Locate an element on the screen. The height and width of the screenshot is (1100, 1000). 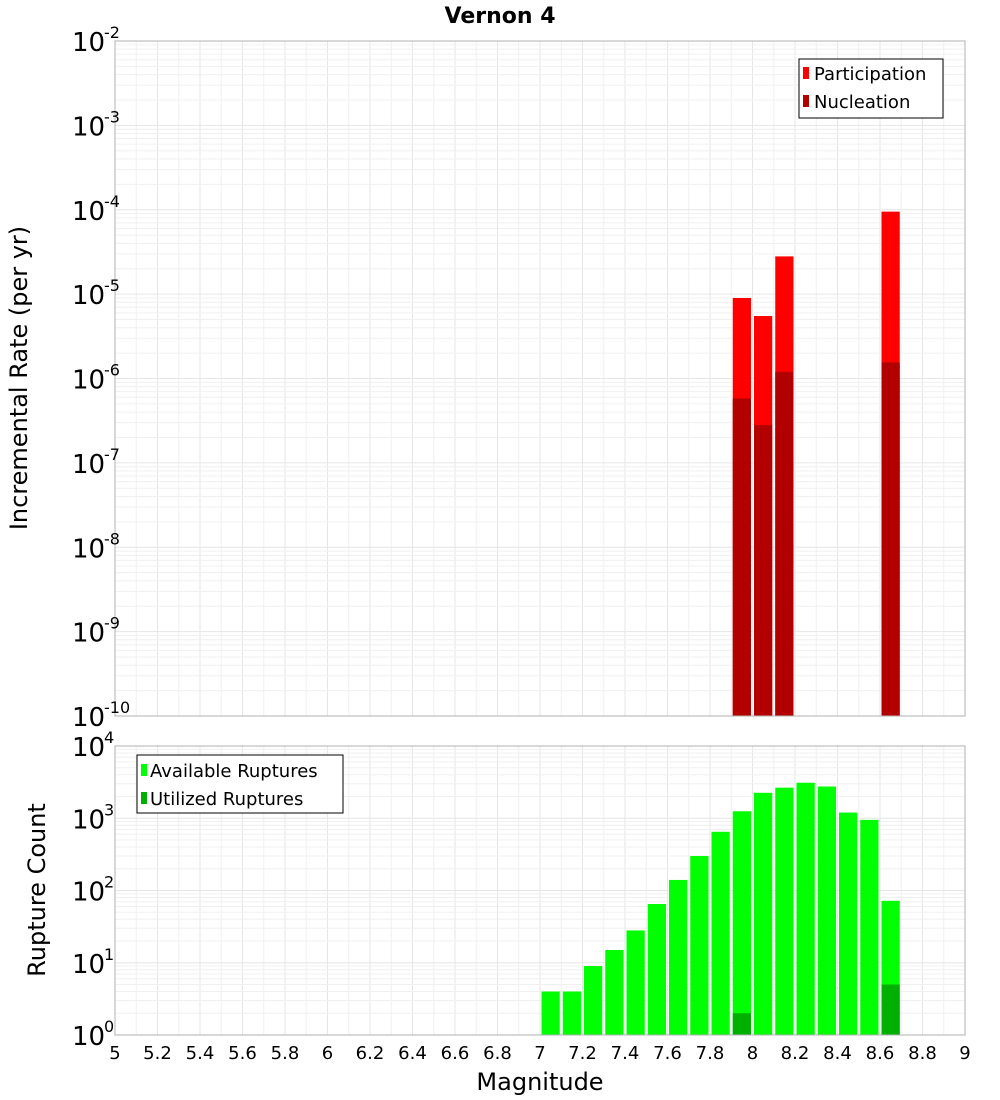
top-y-tick-exponent: -10 is located at coordinates (117, 707).